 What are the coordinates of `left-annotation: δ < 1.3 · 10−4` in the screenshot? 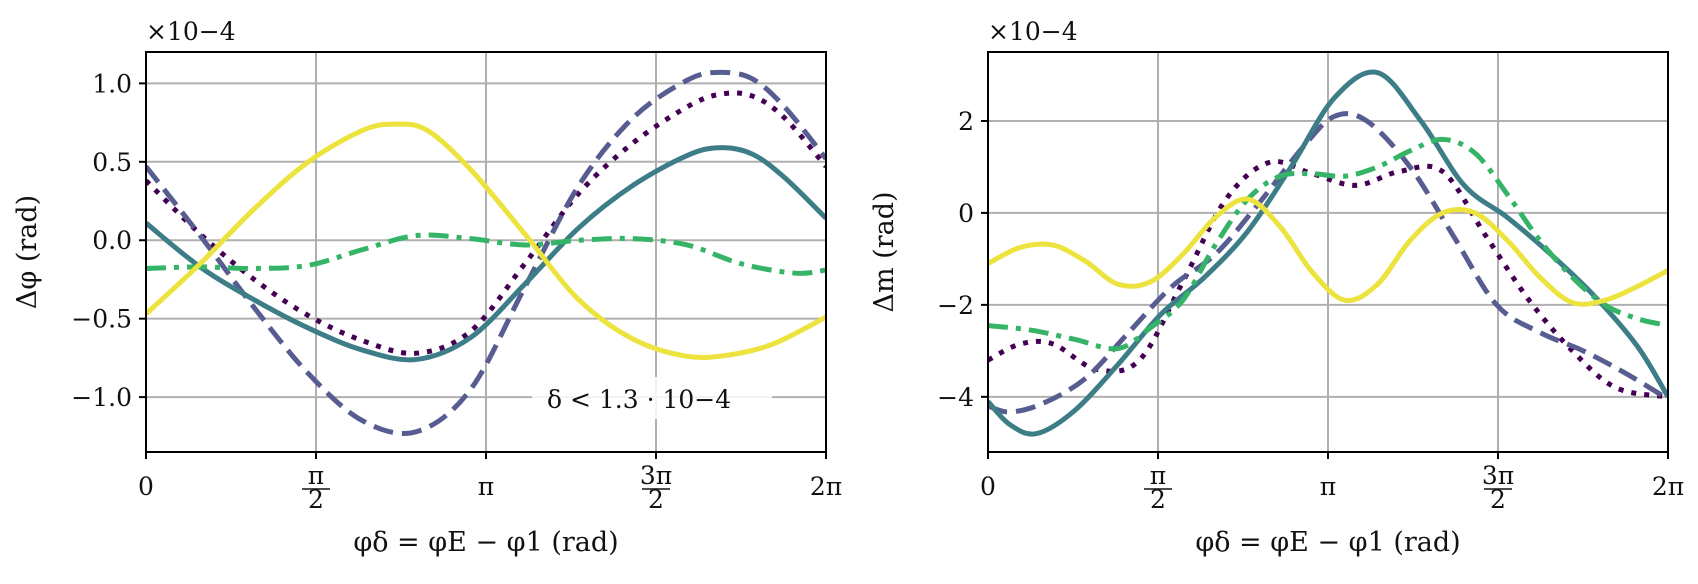 It's located at (652, 398).